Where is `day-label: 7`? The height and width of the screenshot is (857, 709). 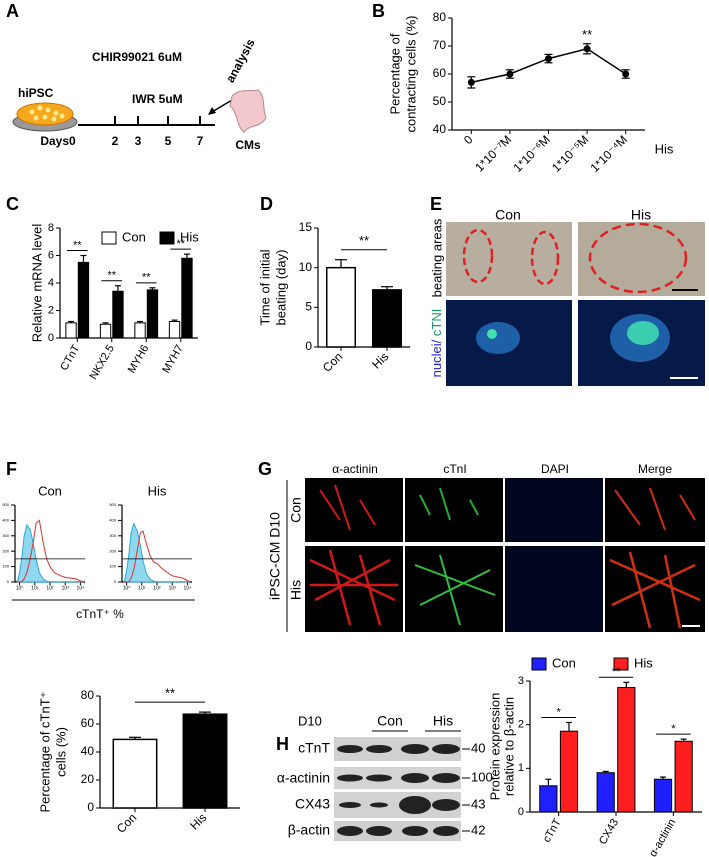
day-label: 7 is located at coordinates (200, 141).